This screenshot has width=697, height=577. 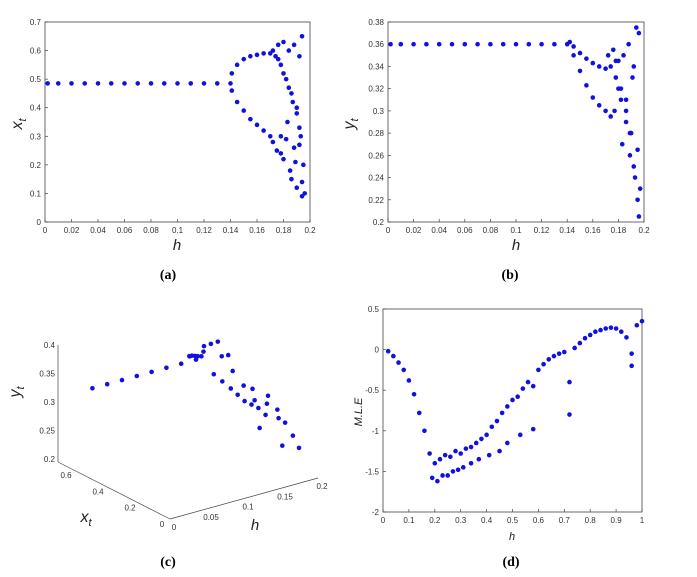 I want to click on panel-a-y-tick-label: 0.6, so click(x=36, y=51).